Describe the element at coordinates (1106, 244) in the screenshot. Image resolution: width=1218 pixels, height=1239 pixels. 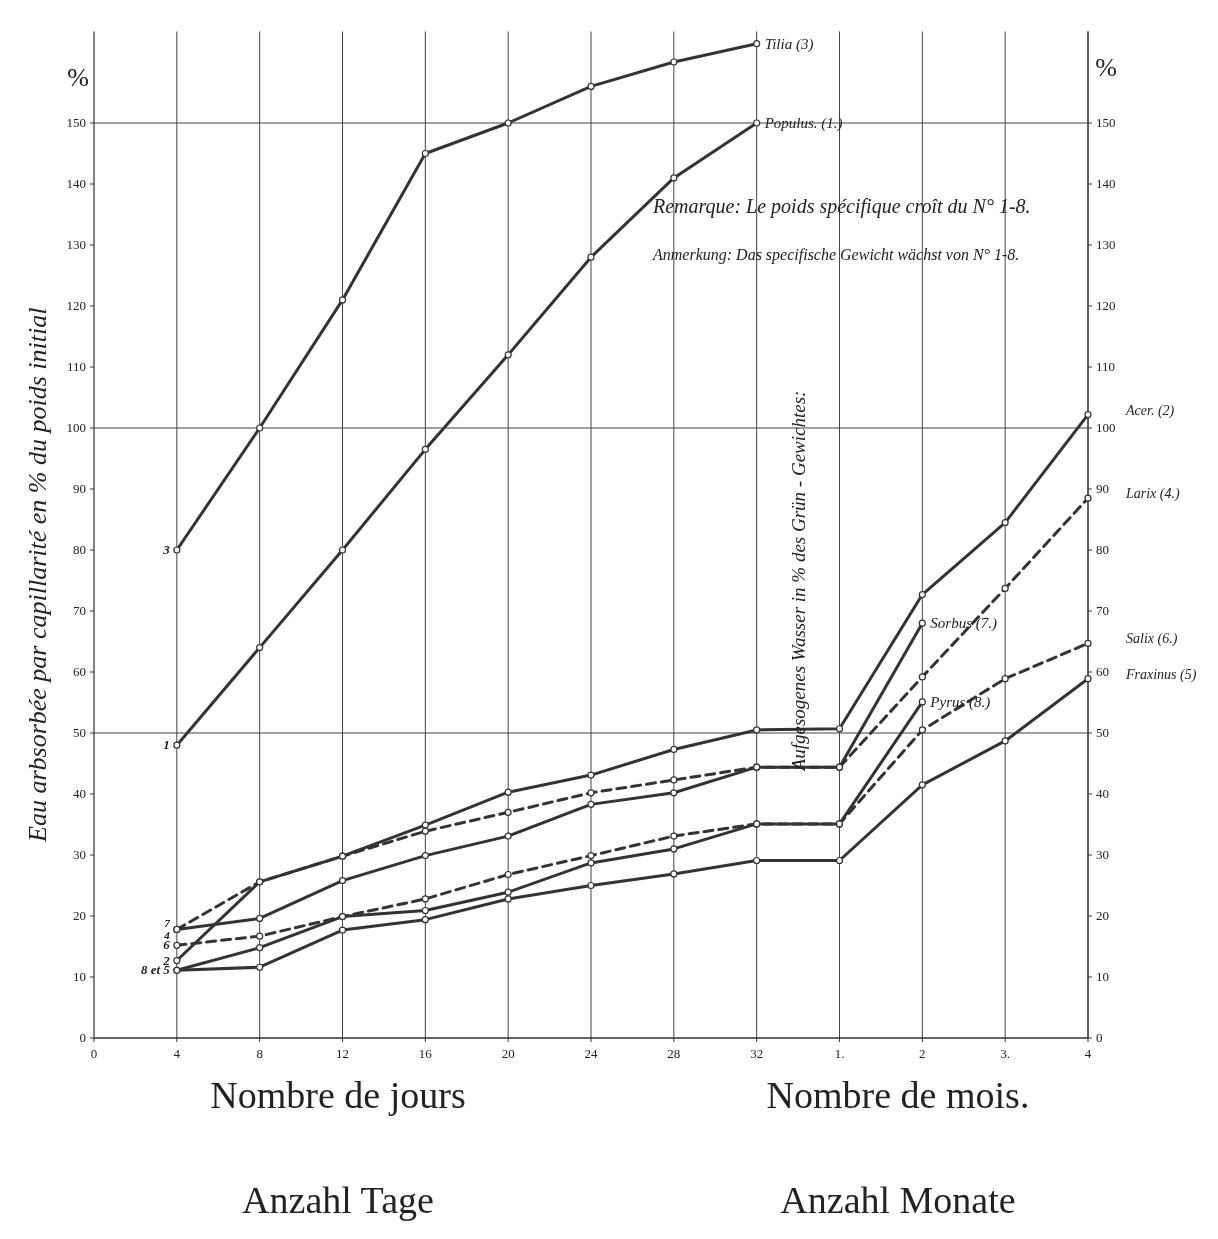
I see `y2-tick-label: 130` at that location.